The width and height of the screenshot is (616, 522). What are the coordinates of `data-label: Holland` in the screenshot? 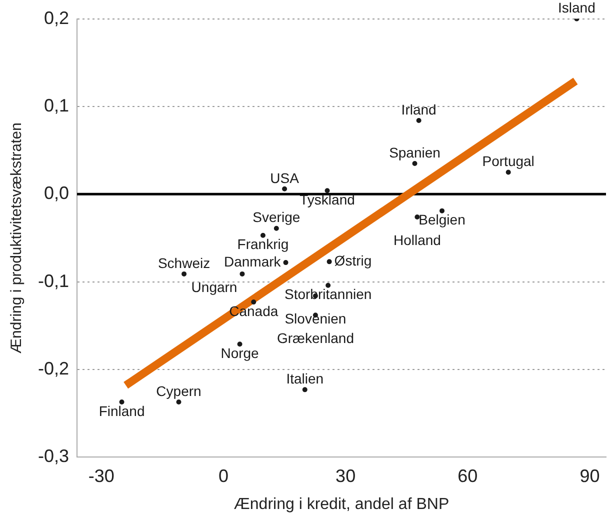 It's located at (417, 240).